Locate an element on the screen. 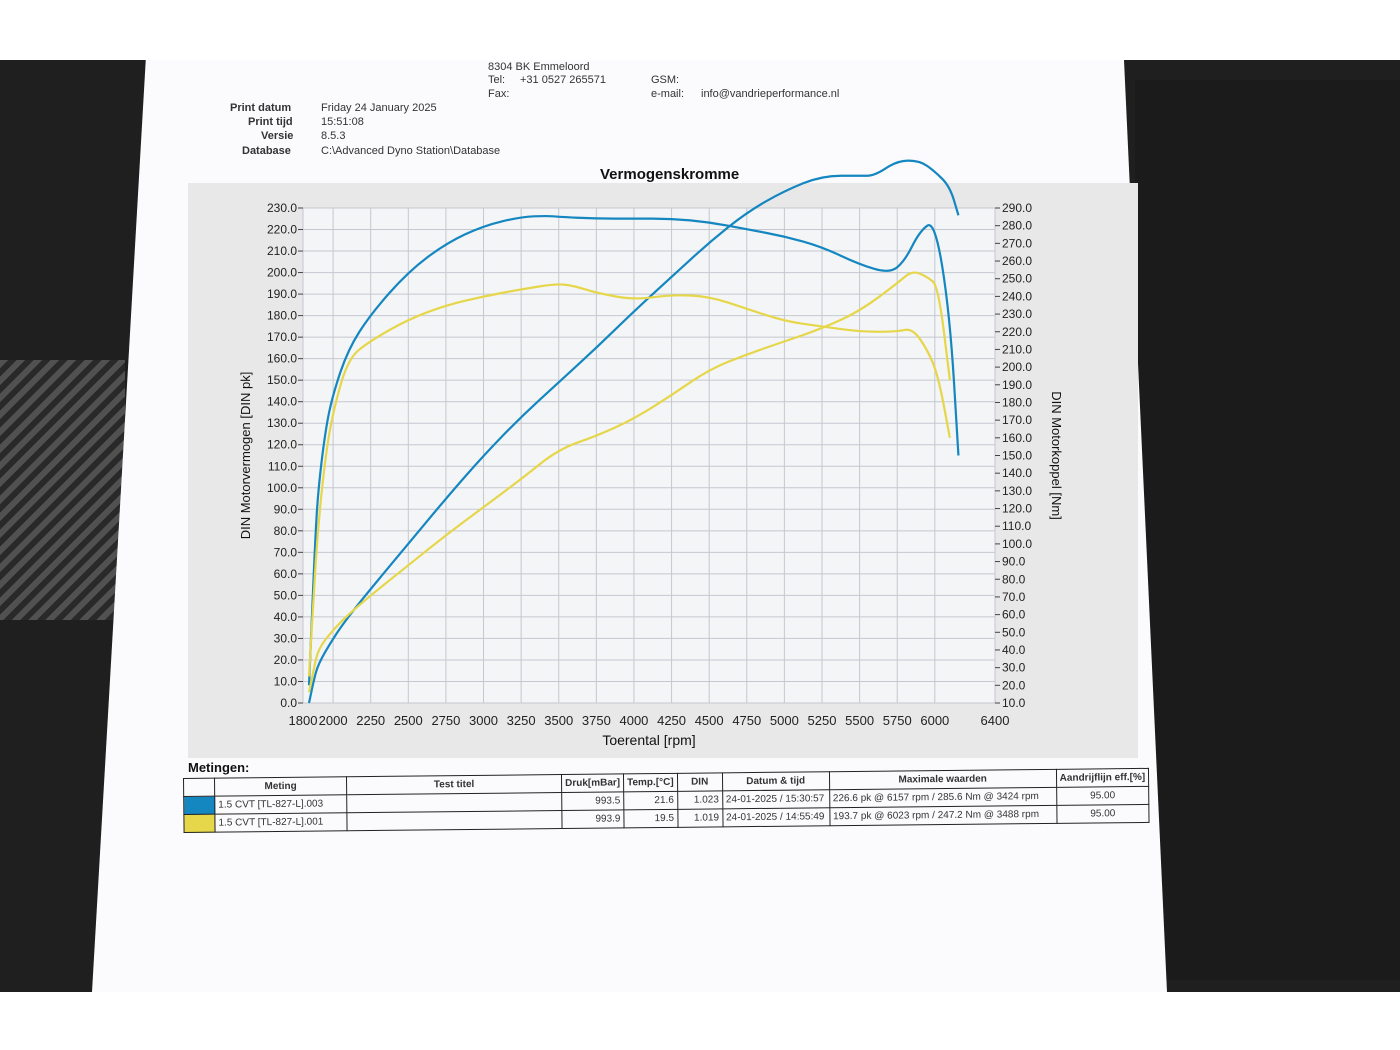 The image size is (1400, 1050). y2-tick-label: 210.0 is located at coordinates (1017, 349).